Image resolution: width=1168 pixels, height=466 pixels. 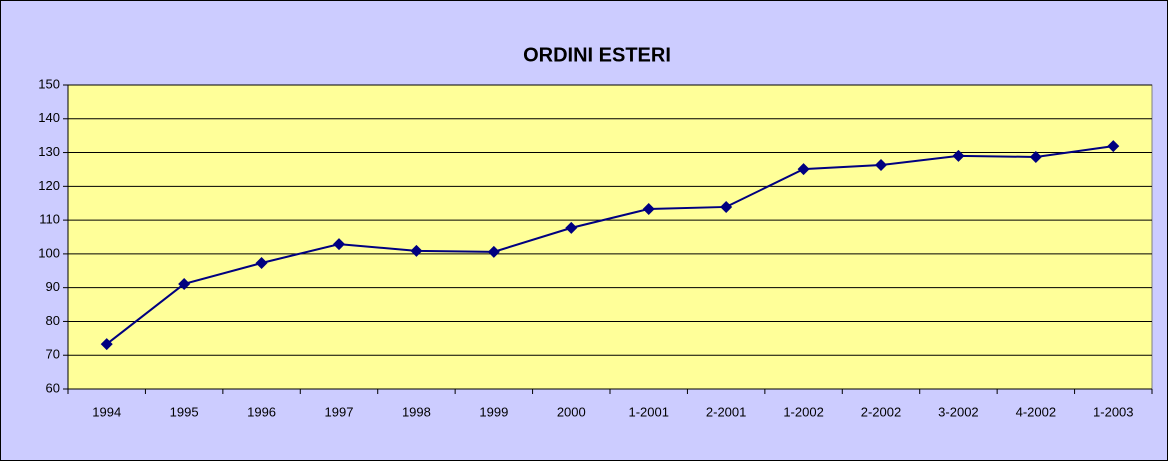 I want to click on x-tick-label: 1996, so click(x=261, y=411).